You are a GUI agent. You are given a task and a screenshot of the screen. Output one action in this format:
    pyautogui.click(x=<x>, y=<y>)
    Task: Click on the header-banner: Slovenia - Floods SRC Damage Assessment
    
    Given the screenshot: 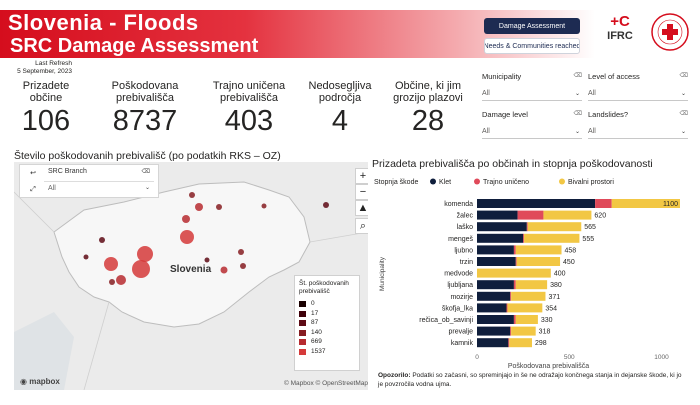 What is the action you would take?
    pyautogui.click(x=350, y=34)
    